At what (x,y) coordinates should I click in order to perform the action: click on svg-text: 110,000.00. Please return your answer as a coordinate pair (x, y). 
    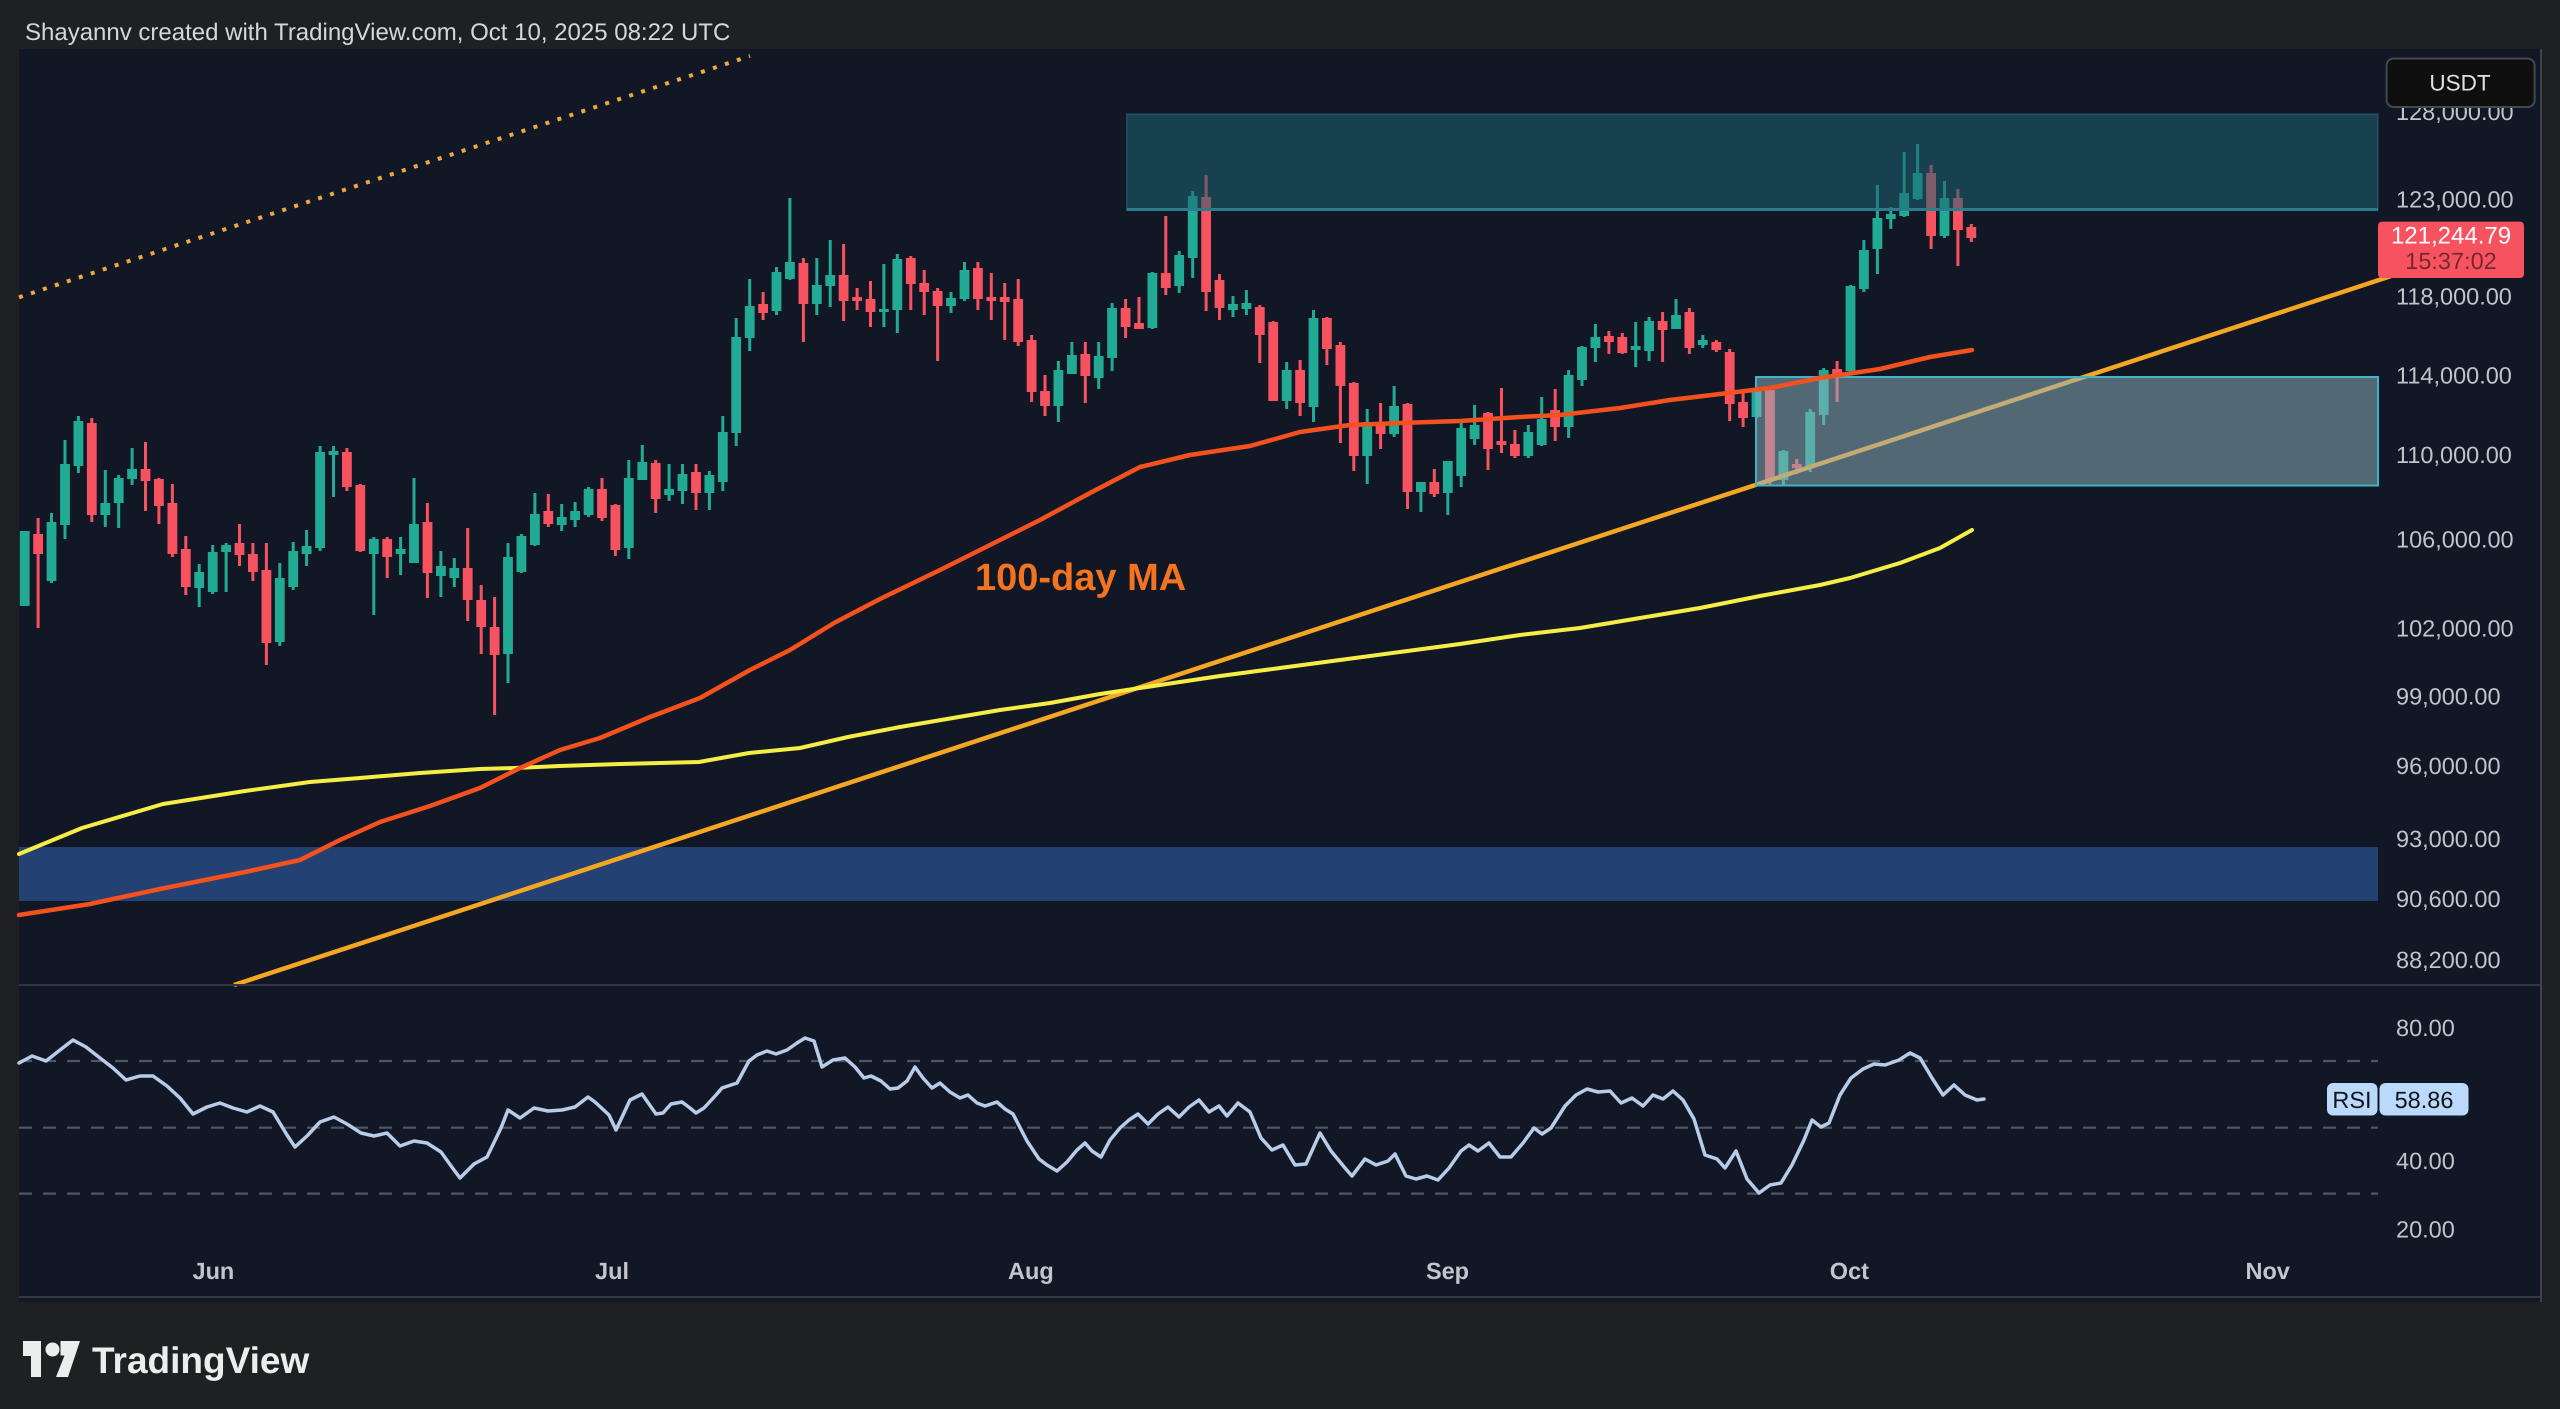
    Looking at the image, I should click on (2454, 455).